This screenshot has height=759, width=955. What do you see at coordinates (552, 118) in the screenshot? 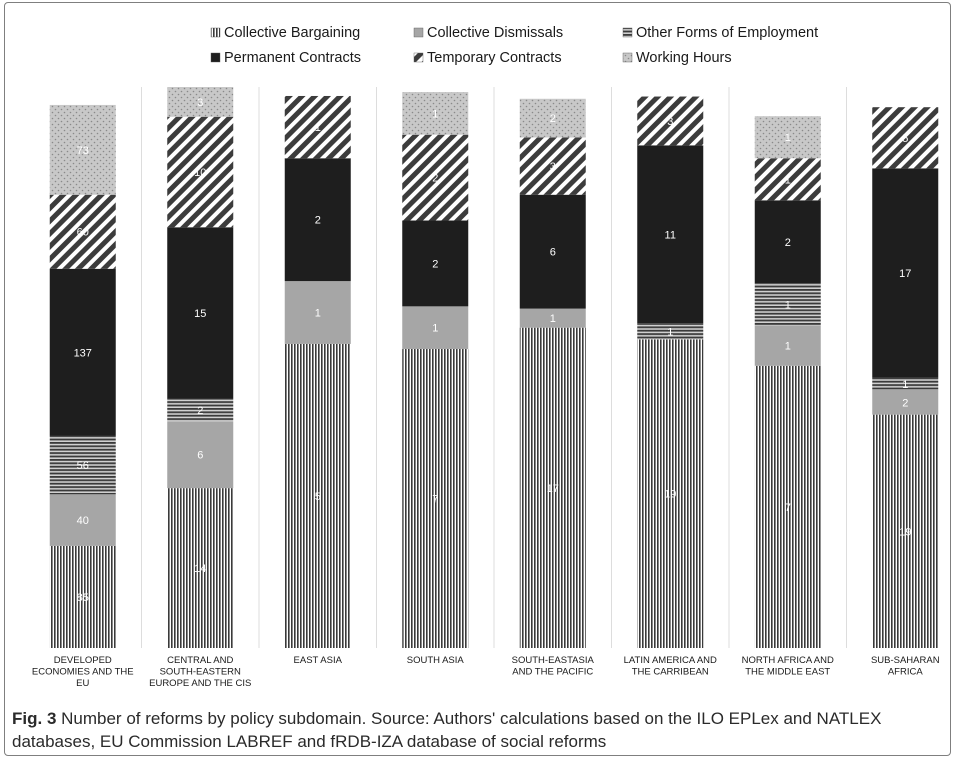
I see `bar-segment-south-eastasia-and-the-pacific-working-hours` at bounding box center [552, 118].